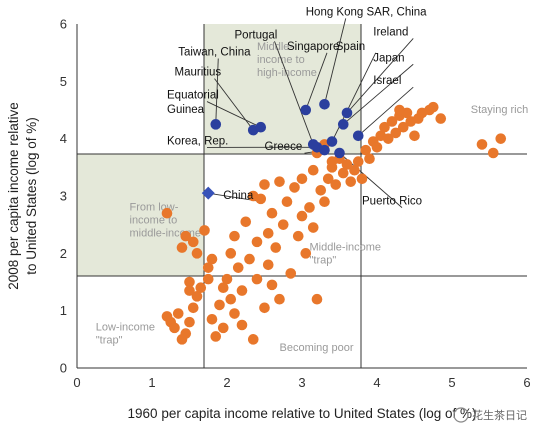  Describe the element at coordinates (317, 348) in the screenshot. I see `zone-label: Becoming poor` at that location.